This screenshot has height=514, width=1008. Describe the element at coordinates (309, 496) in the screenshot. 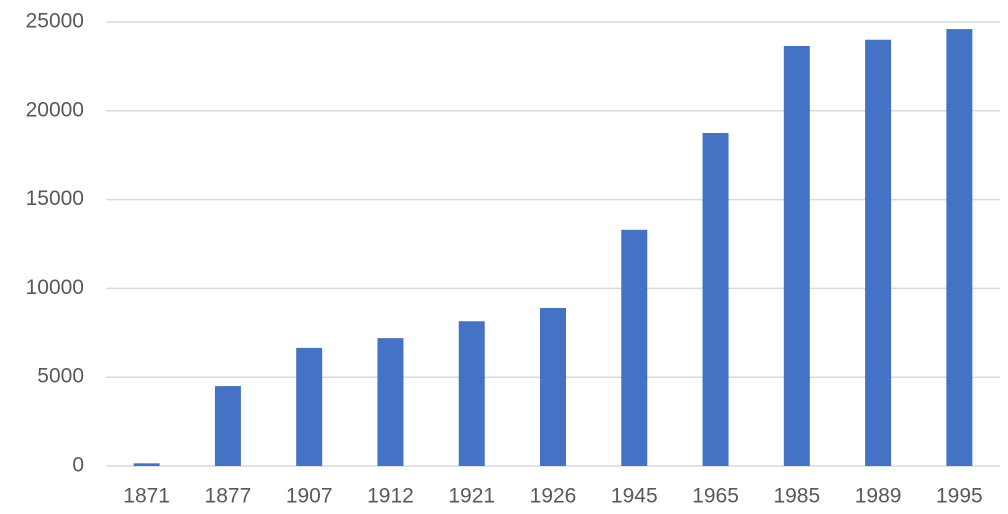

I see `x-tick-label: 1907` at that location.